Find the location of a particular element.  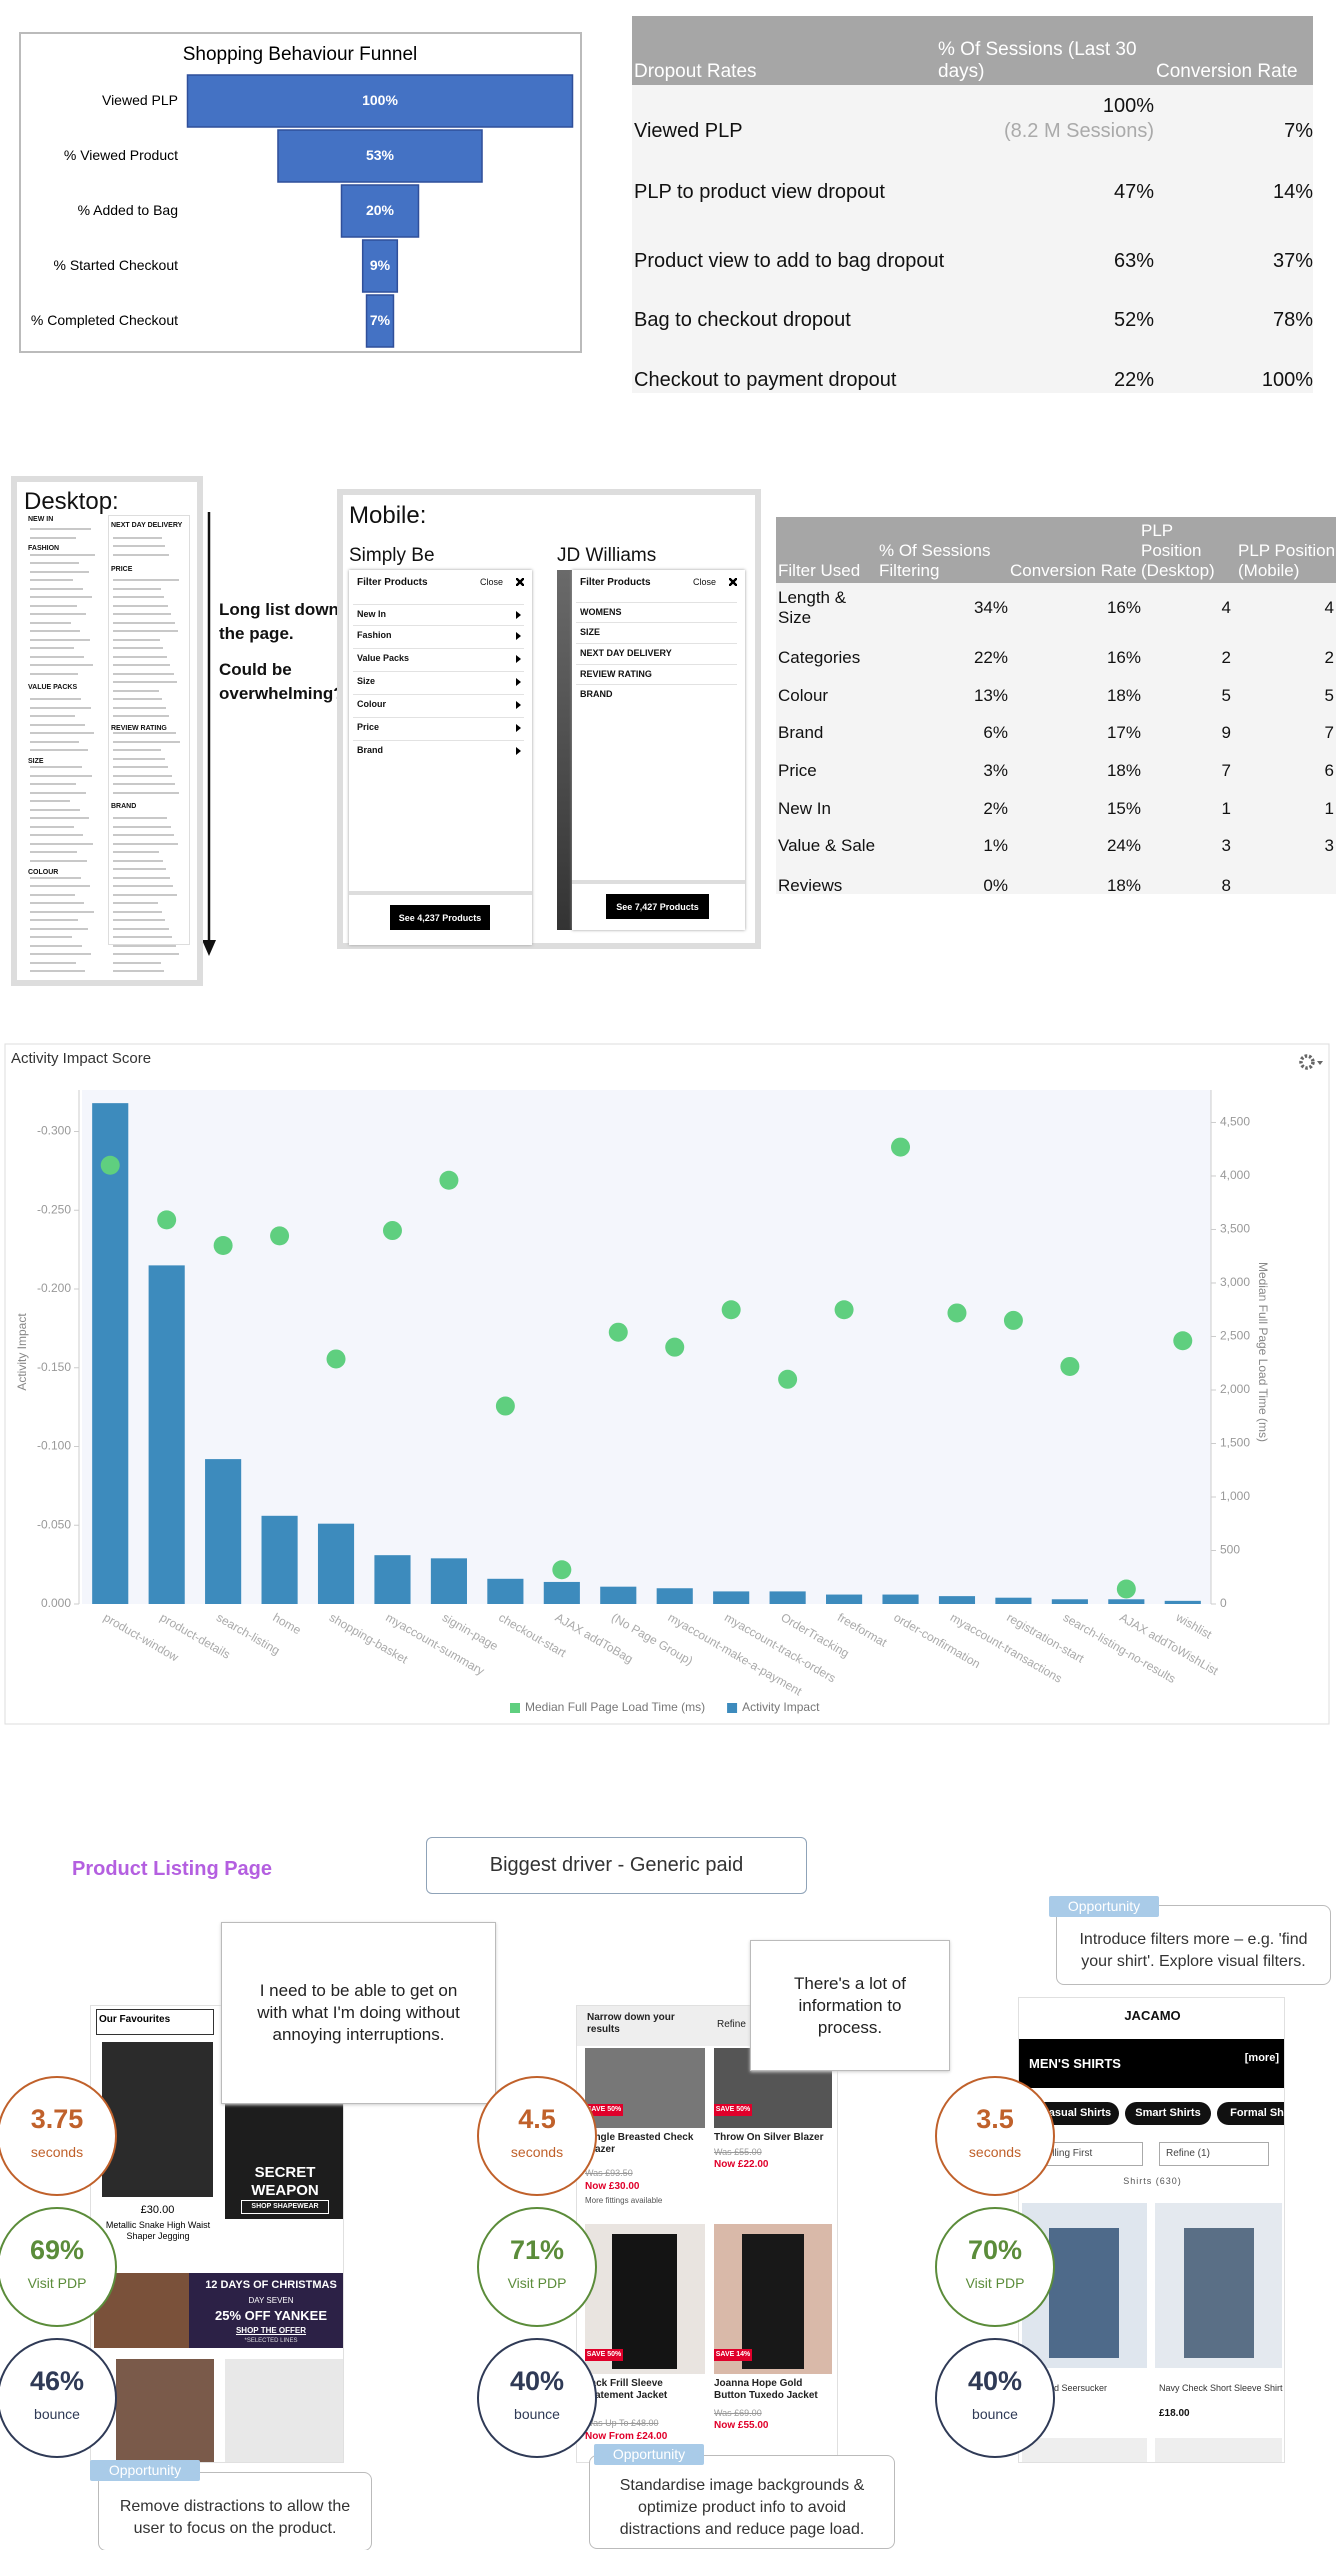

app-name: Simply Be is located at coordinates (392, 555).